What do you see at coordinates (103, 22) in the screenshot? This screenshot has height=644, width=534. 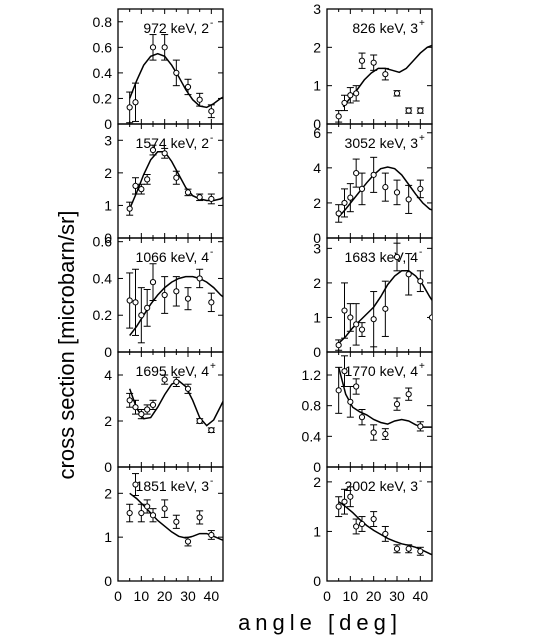 I see `y-tick-label: 0.8` at bounding box center [103, 22].